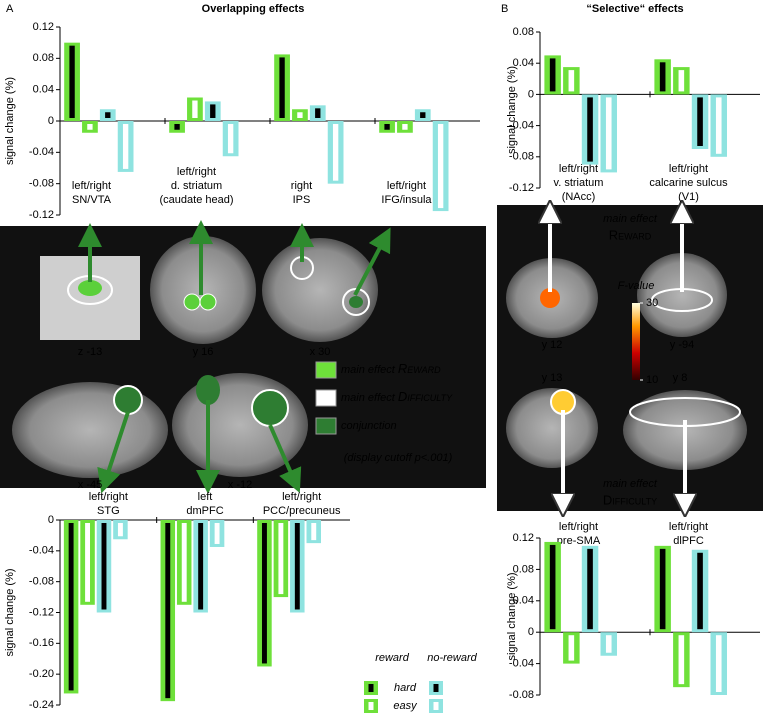  I want to click on y-tick-label: -0.20, so click(41, 674).